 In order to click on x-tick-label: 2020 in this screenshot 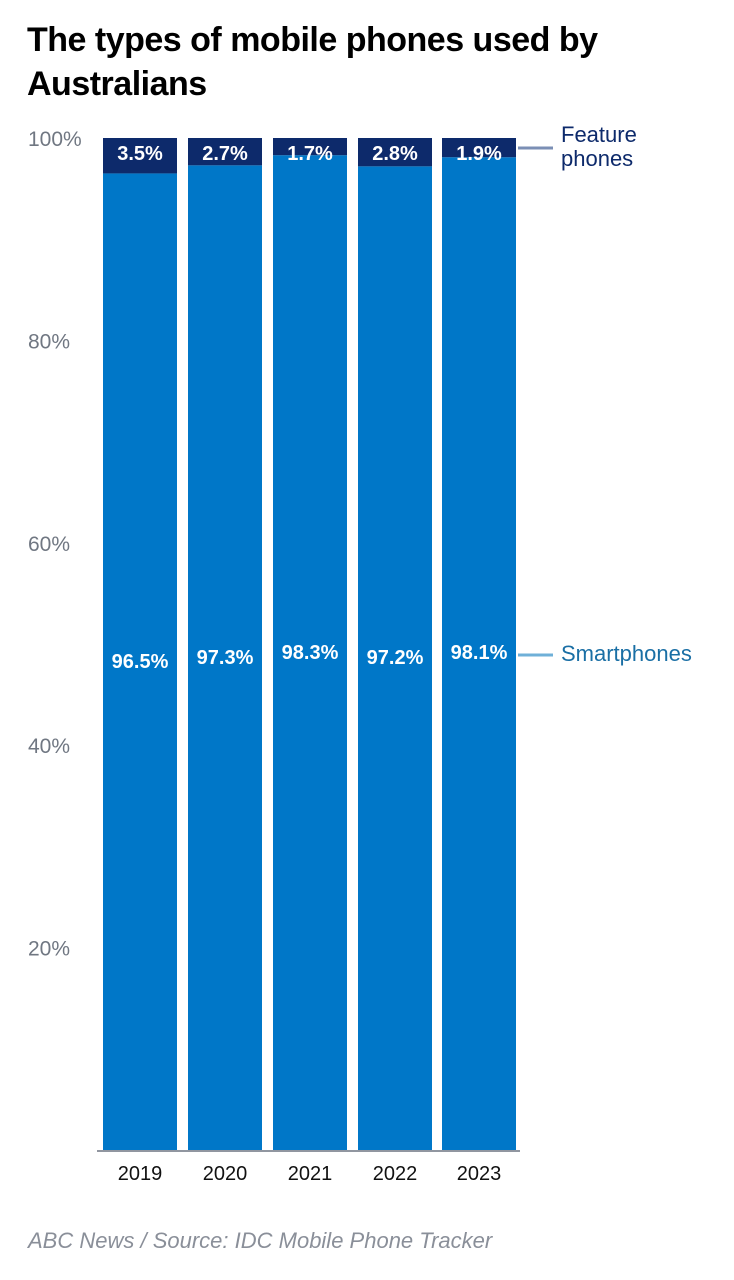, I will do `click(225, 1174)`.